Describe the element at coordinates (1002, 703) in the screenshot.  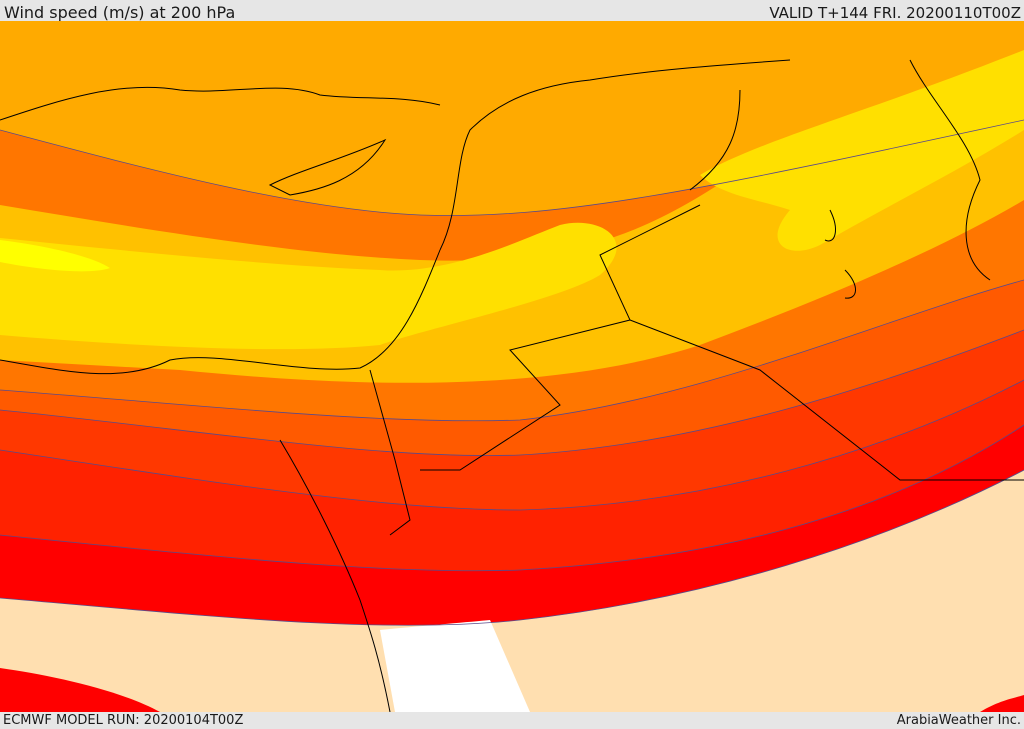
I see `lower-right-band` at that location.